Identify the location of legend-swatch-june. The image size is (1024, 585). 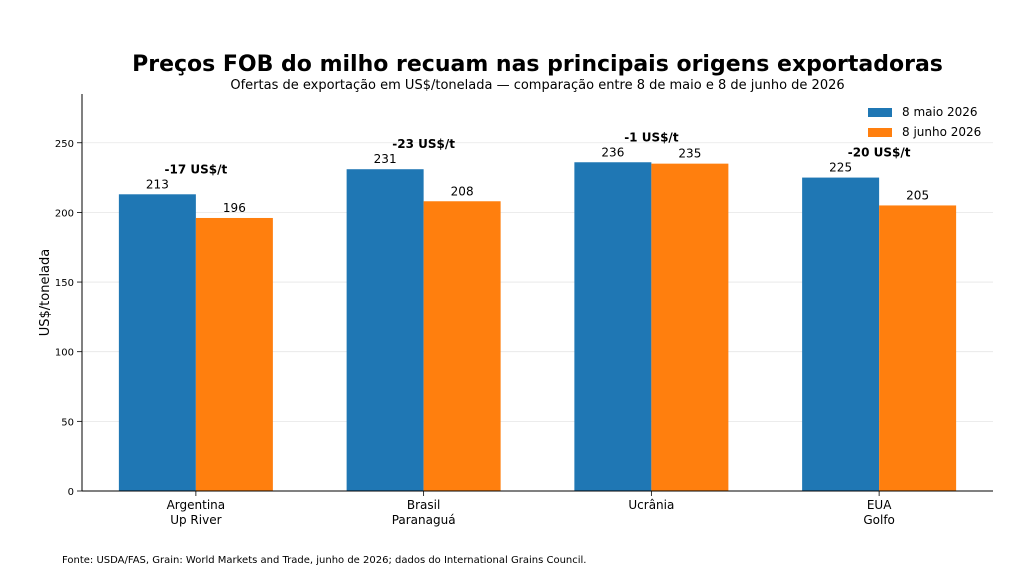
(880, 132).